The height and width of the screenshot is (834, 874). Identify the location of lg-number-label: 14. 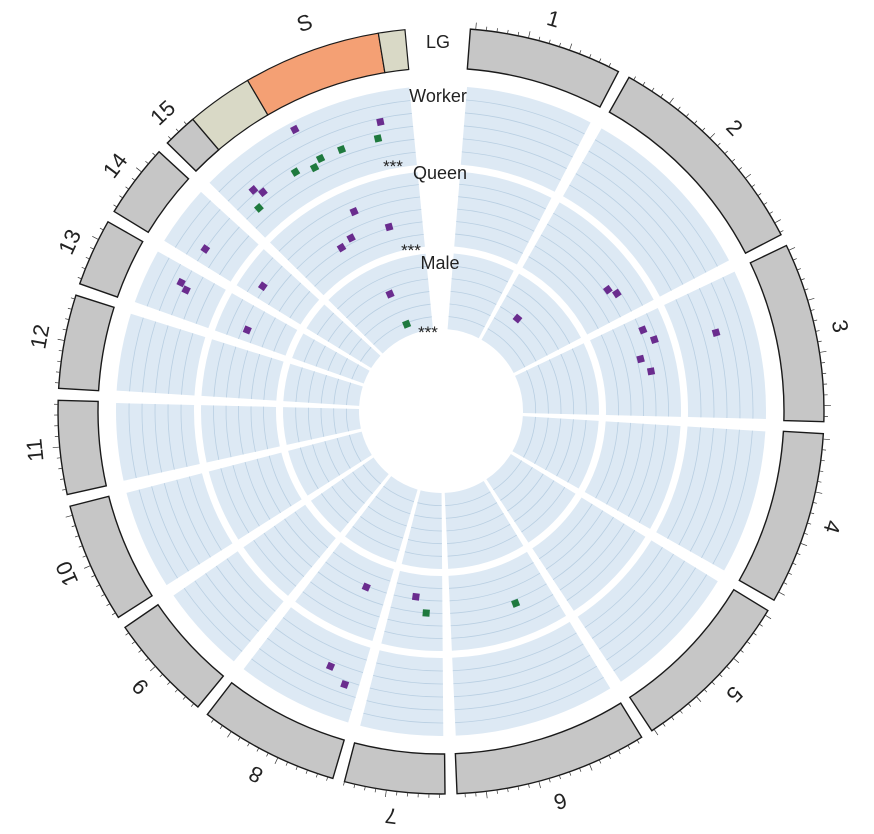
(115, 165).